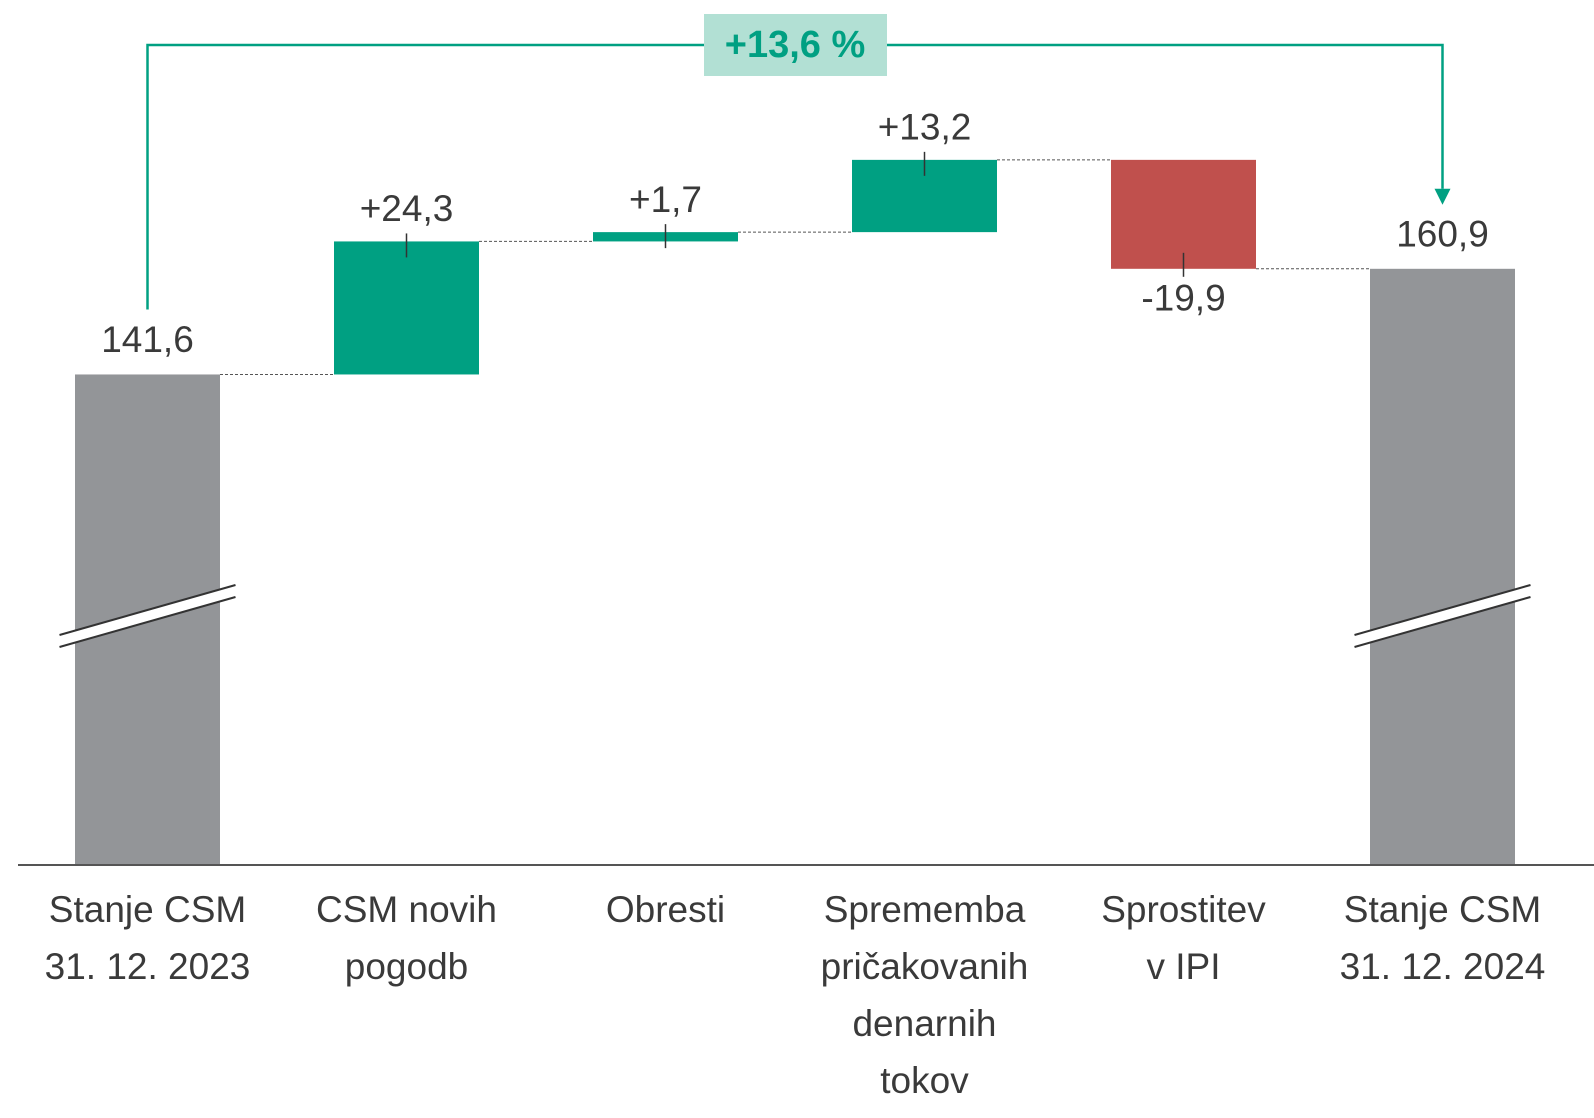  Describe the element at coordinates (407, 208) in the screenshot. I see `value-label: +24,3` at that location.